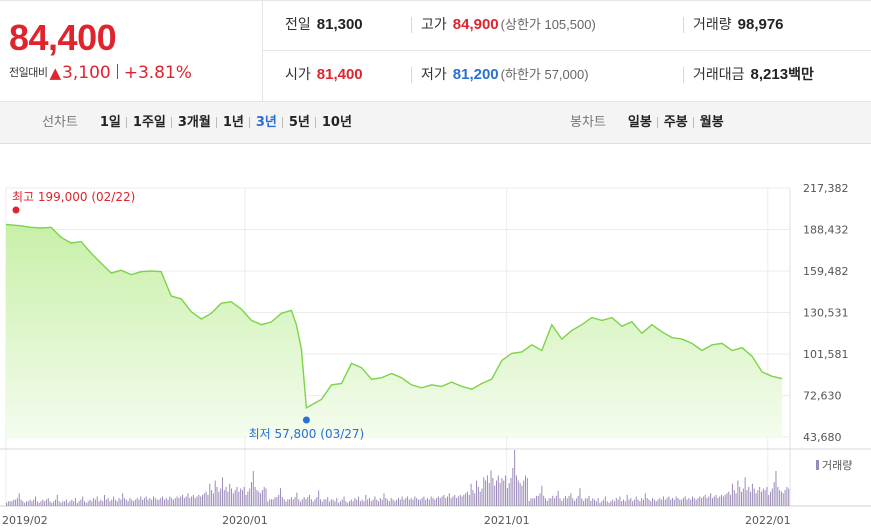 The image size is (871, 532). Describe the element at coordinates (507, 520) in the screenshot. I see `x-tick-label: 2021/01` at that location.